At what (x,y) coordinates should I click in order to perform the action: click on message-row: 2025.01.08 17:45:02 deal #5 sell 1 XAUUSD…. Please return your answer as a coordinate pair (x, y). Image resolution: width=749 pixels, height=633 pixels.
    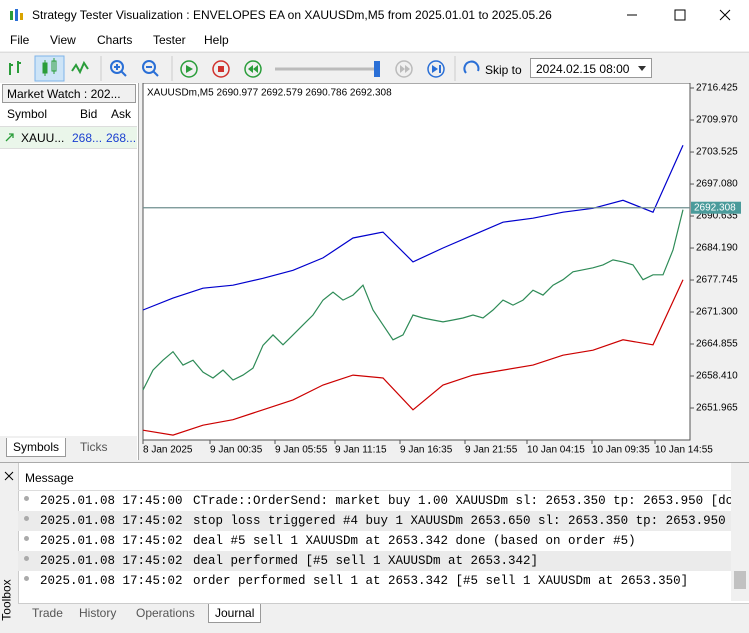
    Looking at the image, I should click on (374, 541).